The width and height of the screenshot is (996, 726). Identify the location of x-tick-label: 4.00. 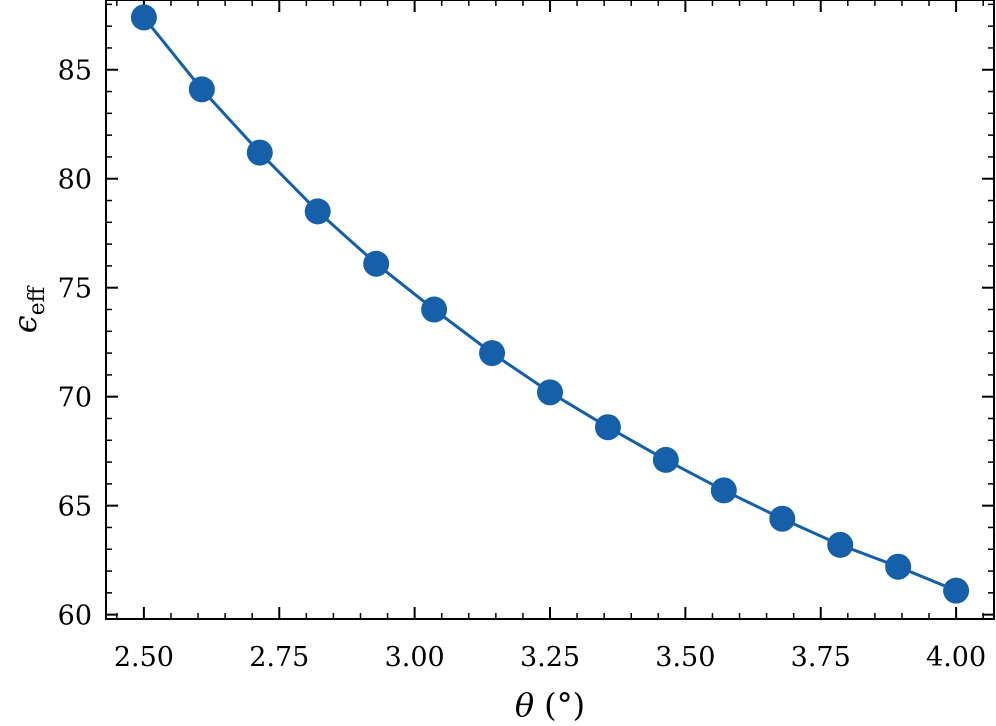
(956, 657).